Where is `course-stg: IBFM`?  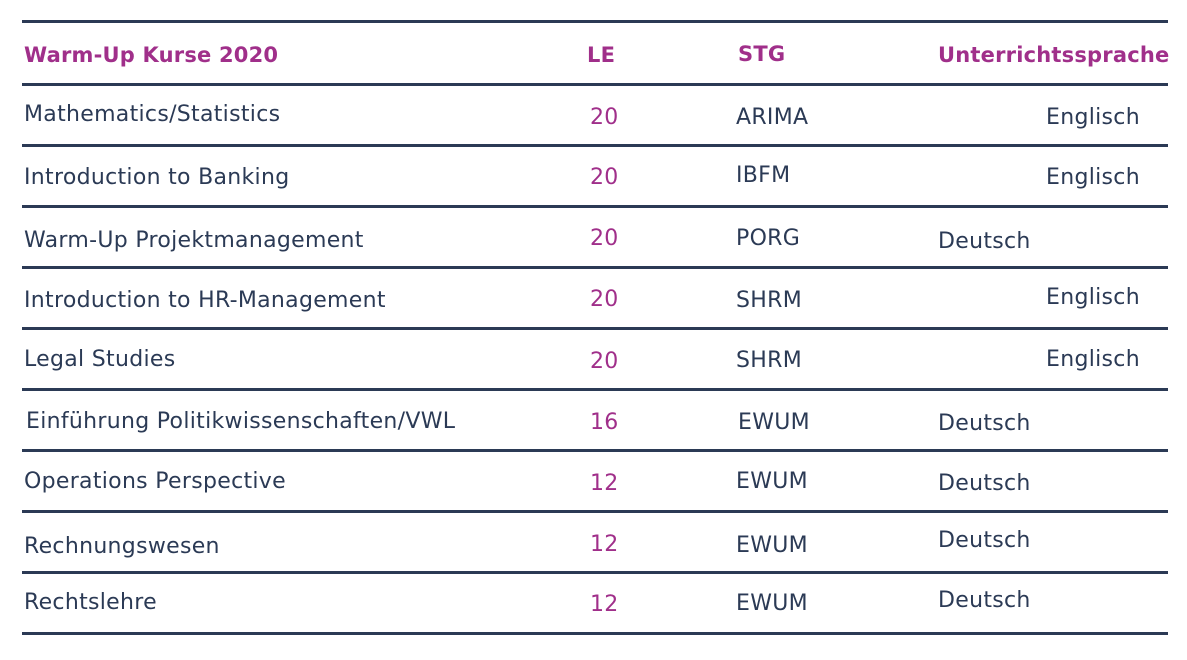
course-stg: IBFM is located at coordinates (763, 175).